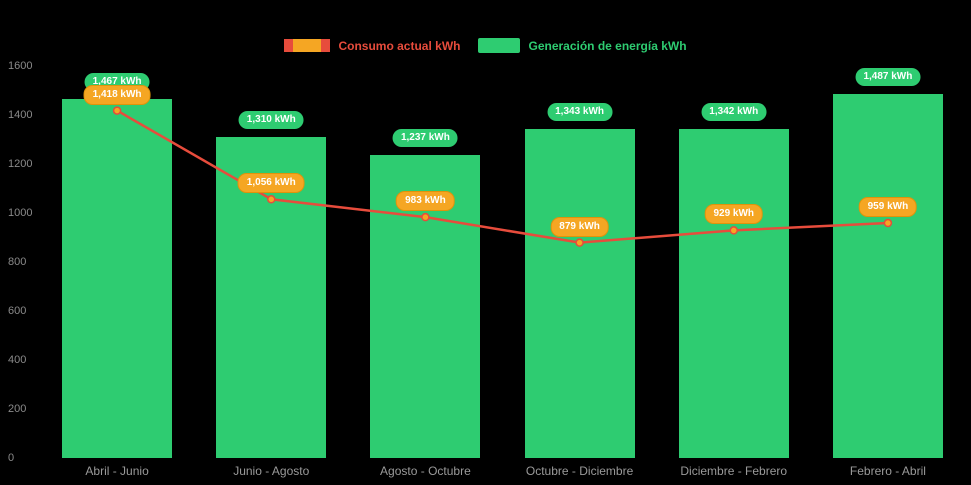 The height and width of the screenshot is (485, 971). I want to click on x-axis-label: Diciembre - Febrero, so click(734, 471).